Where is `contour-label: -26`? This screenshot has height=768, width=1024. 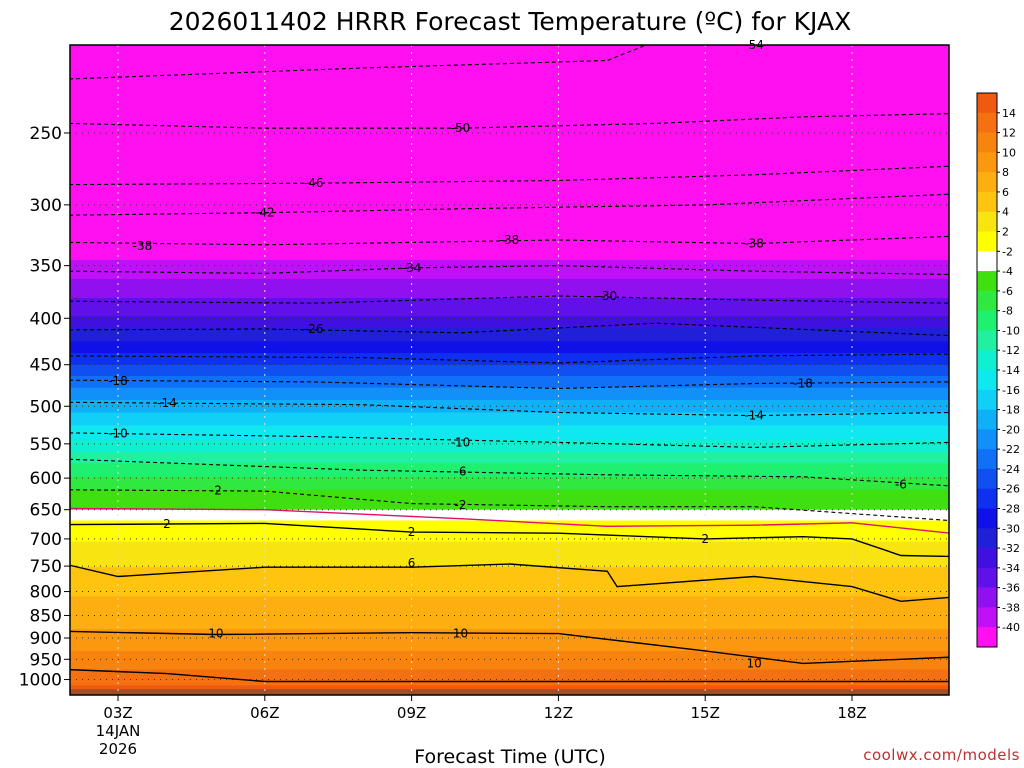
contour-label: -26 is located at coordinates (314, 329).